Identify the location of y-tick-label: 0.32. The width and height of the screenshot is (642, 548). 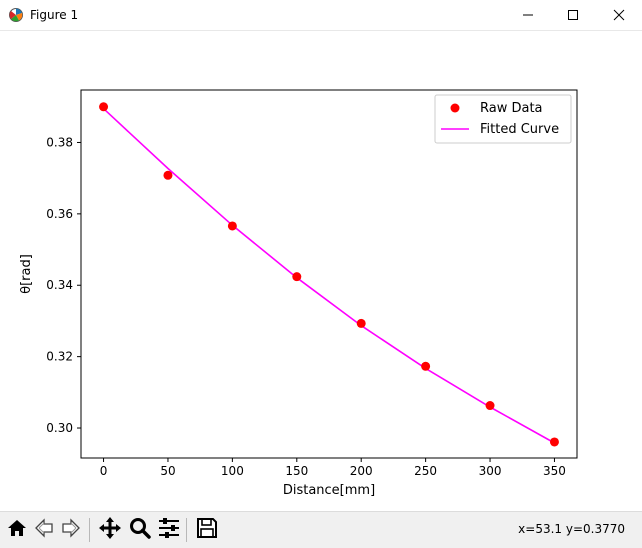
(59, 357).